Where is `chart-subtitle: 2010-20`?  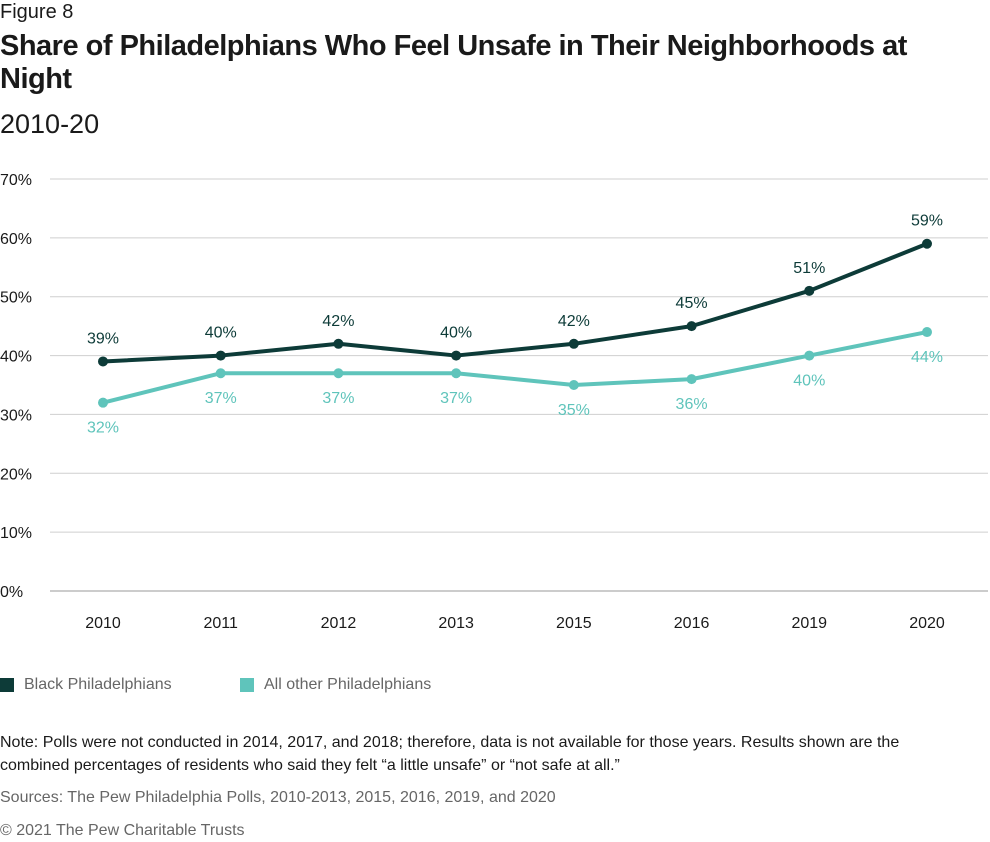
chart-subtitle: 2010-20 is located at coordinates (50, 124).